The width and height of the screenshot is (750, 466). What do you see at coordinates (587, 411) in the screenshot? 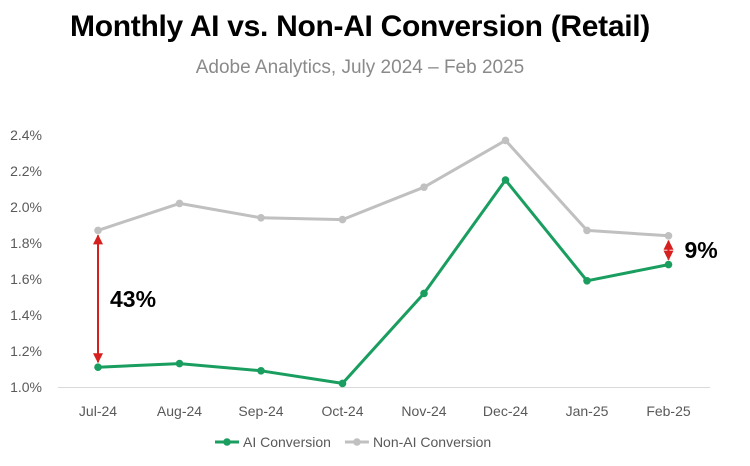
I see `x-tick-label: Jan-25` at bounding box center [587, 411].